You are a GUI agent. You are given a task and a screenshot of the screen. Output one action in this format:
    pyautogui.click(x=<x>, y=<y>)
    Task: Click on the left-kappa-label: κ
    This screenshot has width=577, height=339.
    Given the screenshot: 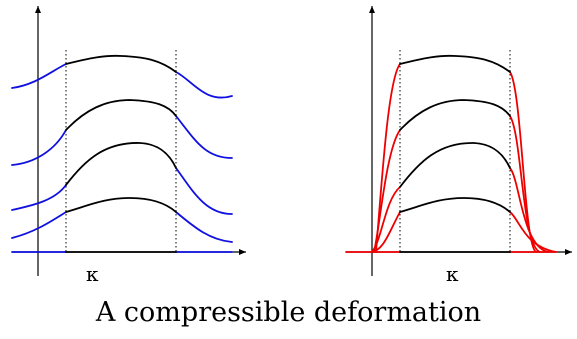 What is the action you would take?
    pyautogui.click(x=92, y=274)
    